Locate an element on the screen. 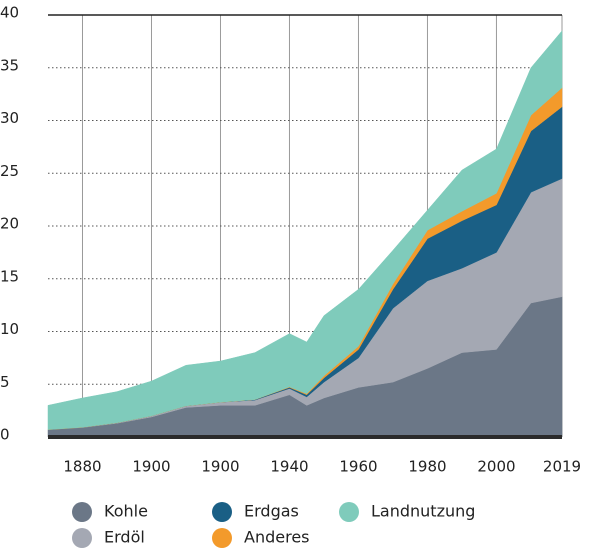 This screenshot has height=549, width=595. y-tick-label: 35 is located at coordinates (9, 65).